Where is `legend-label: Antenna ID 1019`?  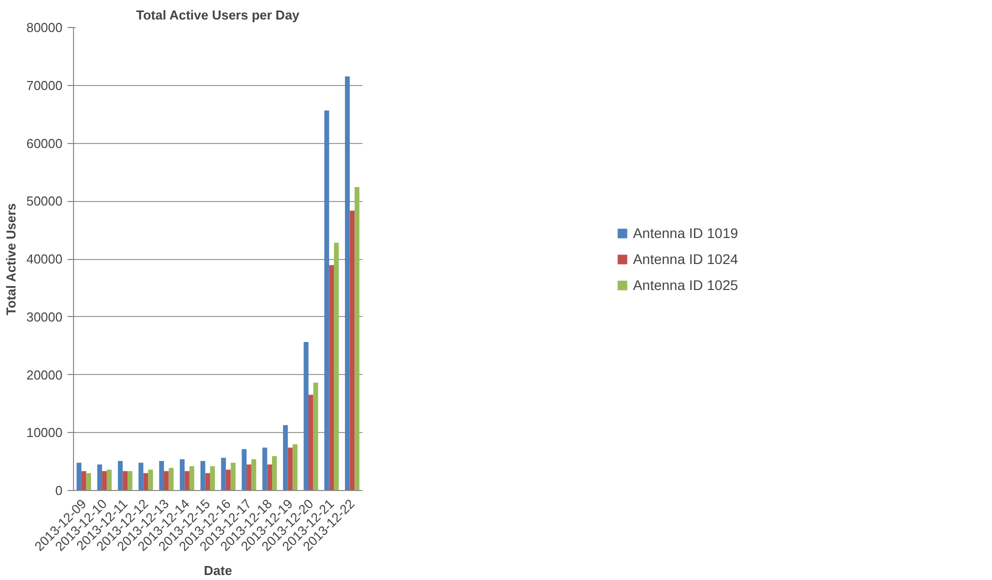 legend-label: Antenna ID 1019 is located at coordinates (685, 232).